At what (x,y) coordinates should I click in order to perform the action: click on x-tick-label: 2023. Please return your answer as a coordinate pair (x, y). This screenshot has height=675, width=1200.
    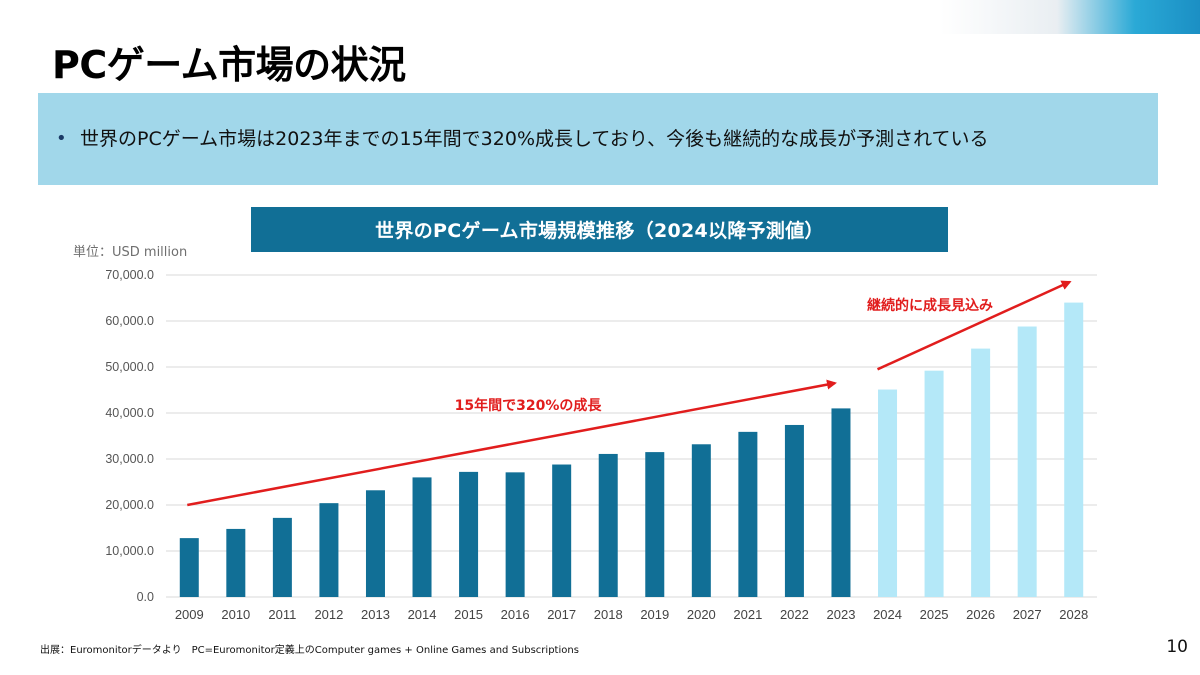
    Looking at the image, I should click on (841, 614).